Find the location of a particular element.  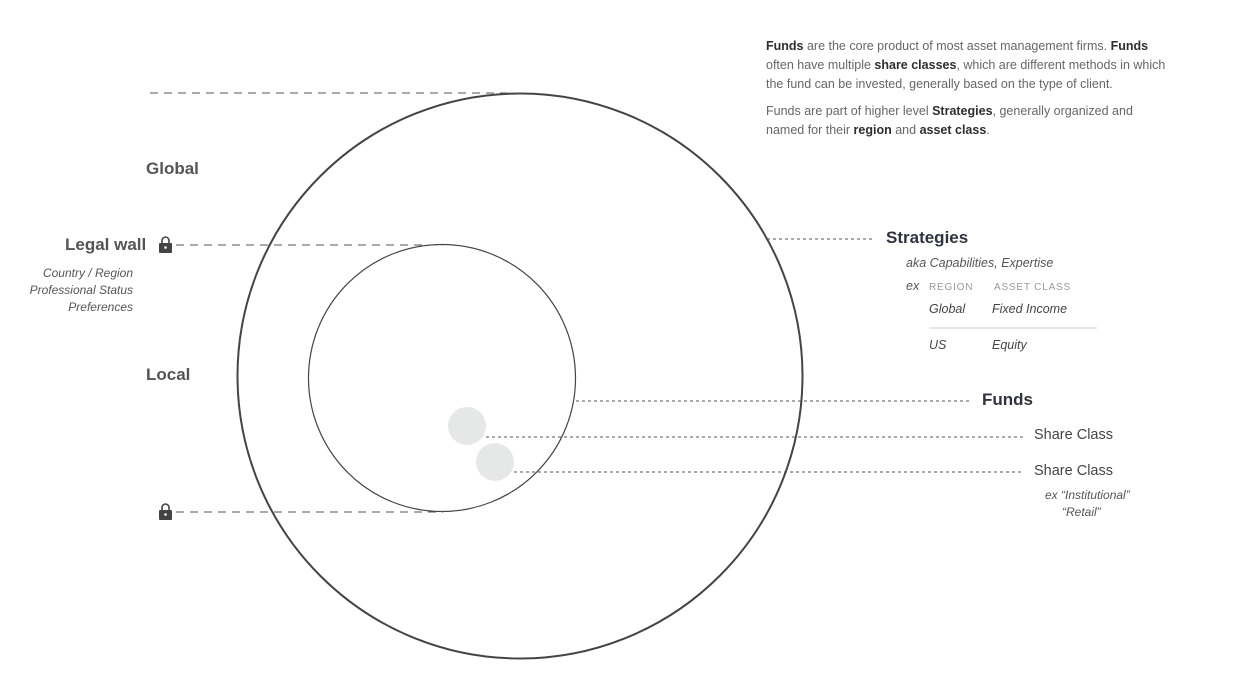

legal-wall-label: Legal wall is located at coordinates (106, 244).